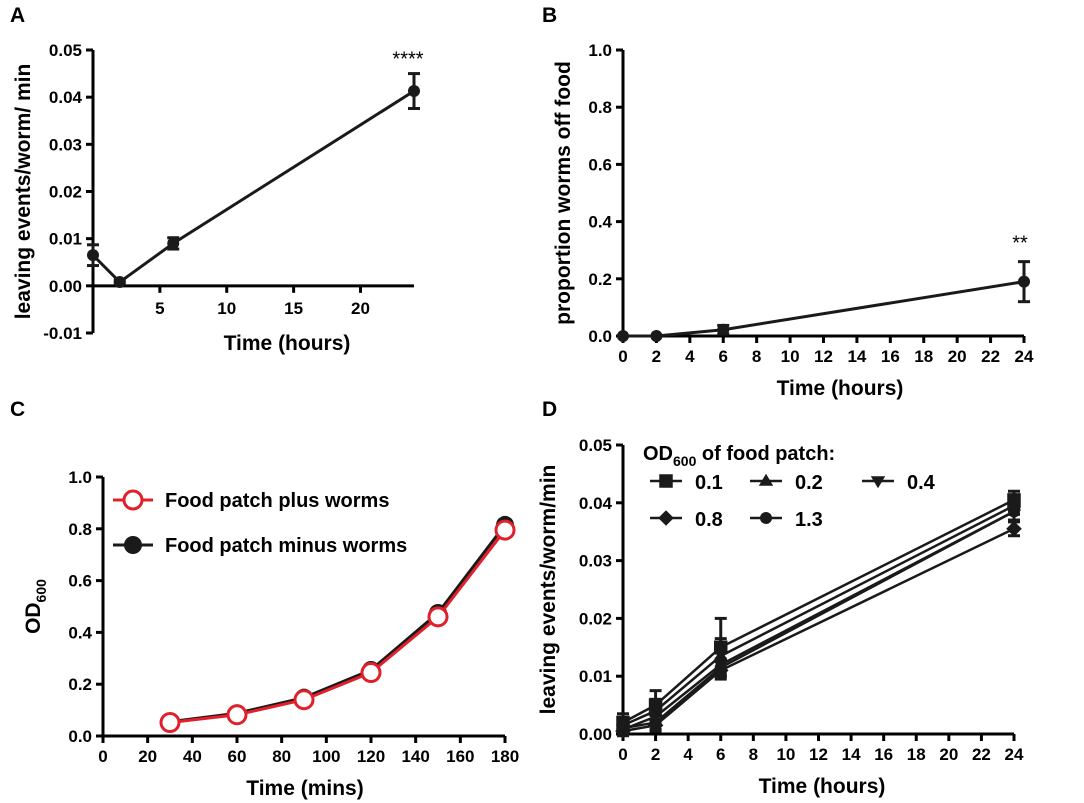 Image resolution: width=1084 pixels, height=803 pixels. What do you see at coordinates (739, 456) in the screenshot?
I see `legend-title: OD600 of food patch:` at bounding box center [739, 456].